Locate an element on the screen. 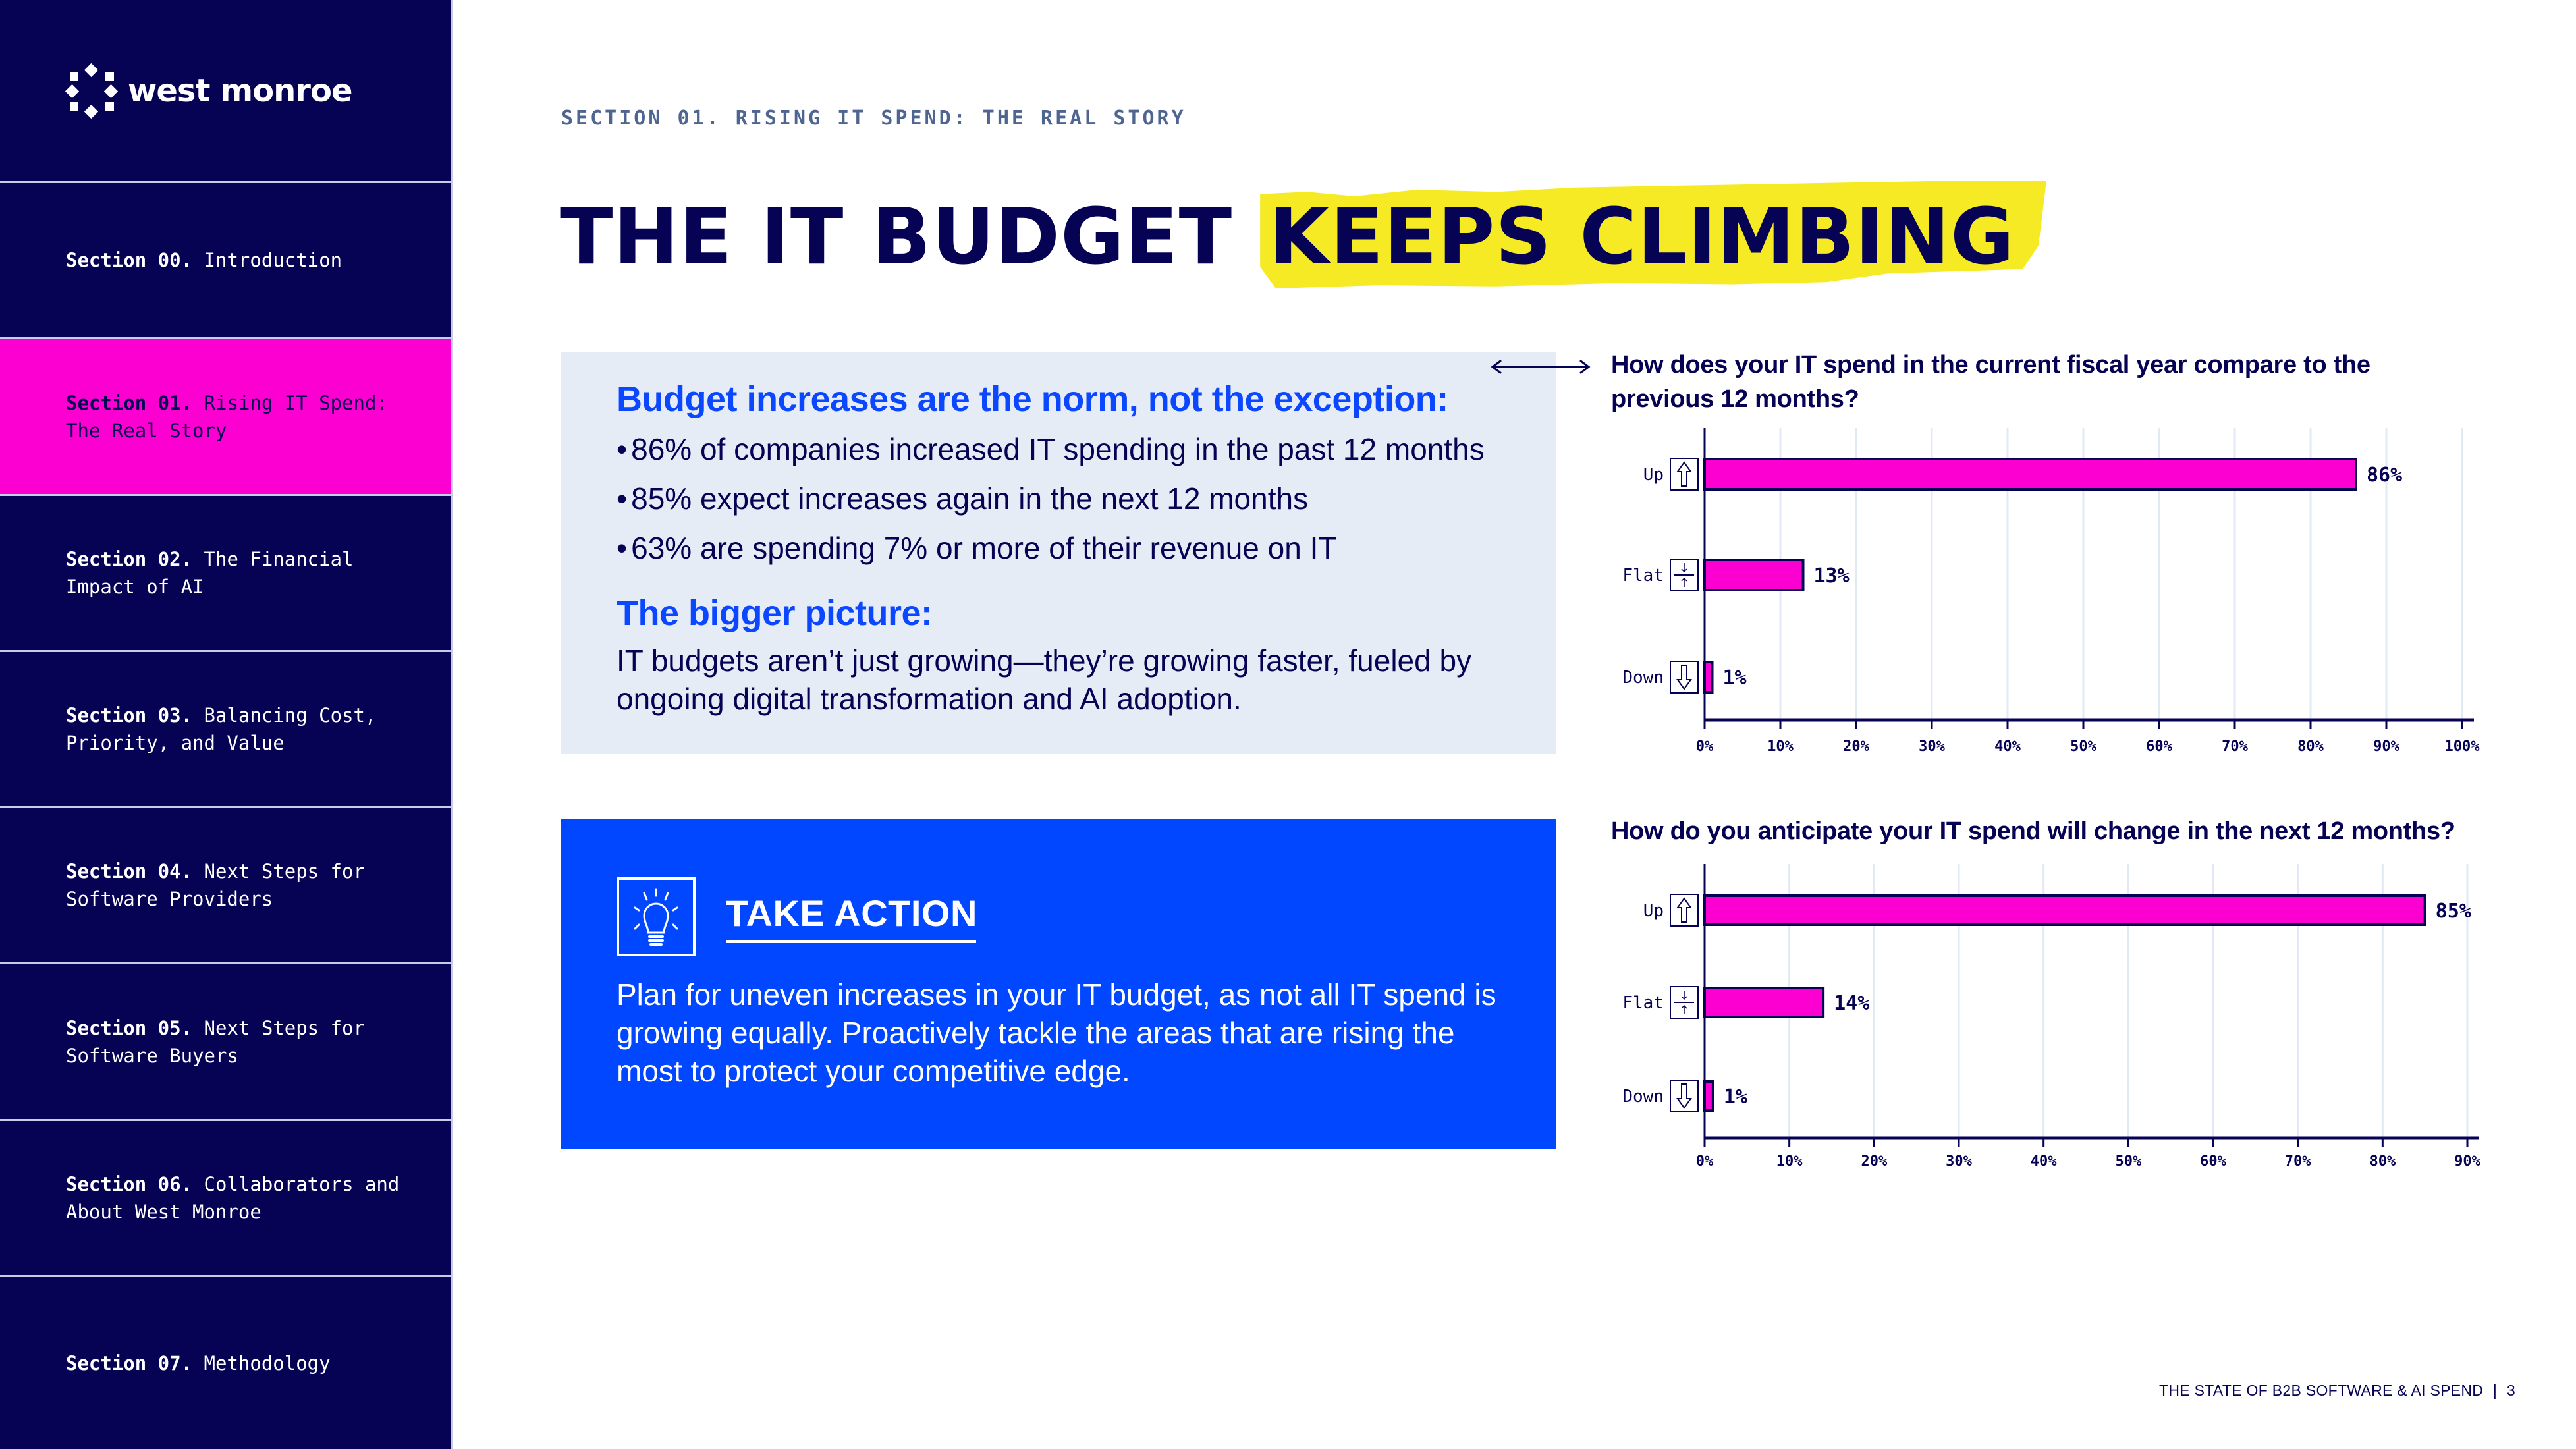  sidebar-item-number: Section 07. is located at coordinates (129, 1364).